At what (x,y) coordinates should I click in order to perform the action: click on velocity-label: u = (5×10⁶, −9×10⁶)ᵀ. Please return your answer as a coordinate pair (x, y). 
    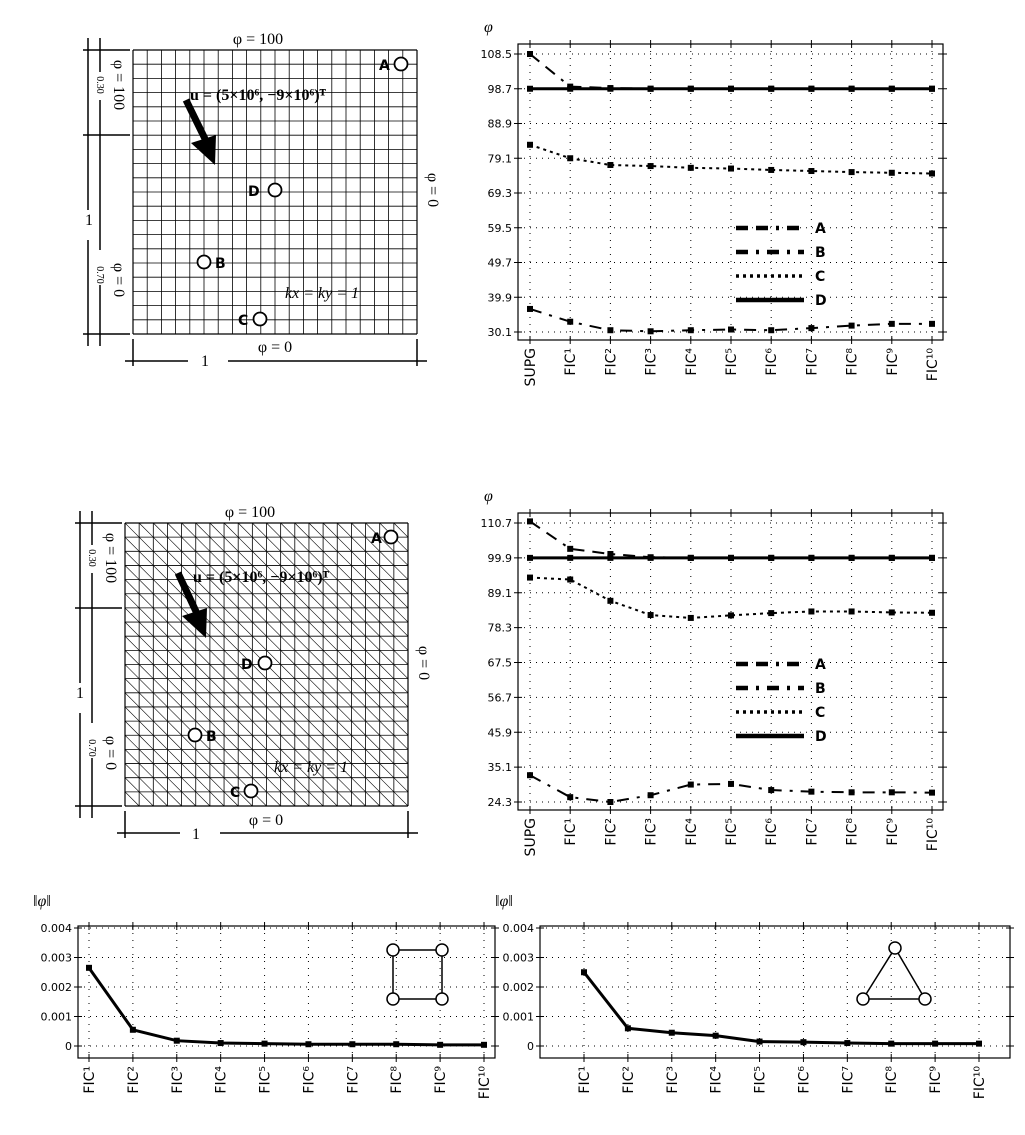
    Looking at the image, I should click on (258, 95).